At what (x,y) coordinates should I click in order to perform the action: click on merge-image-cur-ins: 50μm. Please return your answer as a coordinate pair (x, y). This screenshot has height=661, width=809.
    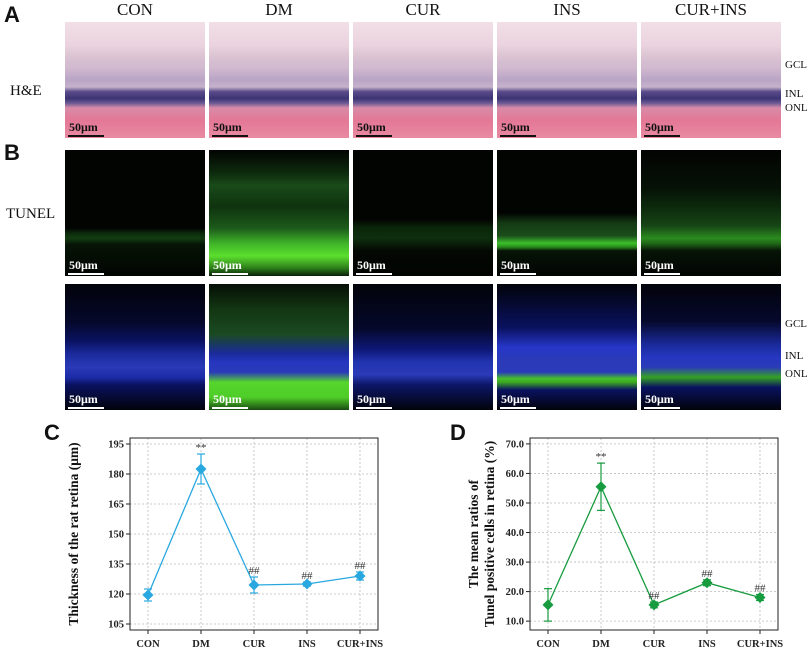
    Looking at the image, I should click on (711, 347).